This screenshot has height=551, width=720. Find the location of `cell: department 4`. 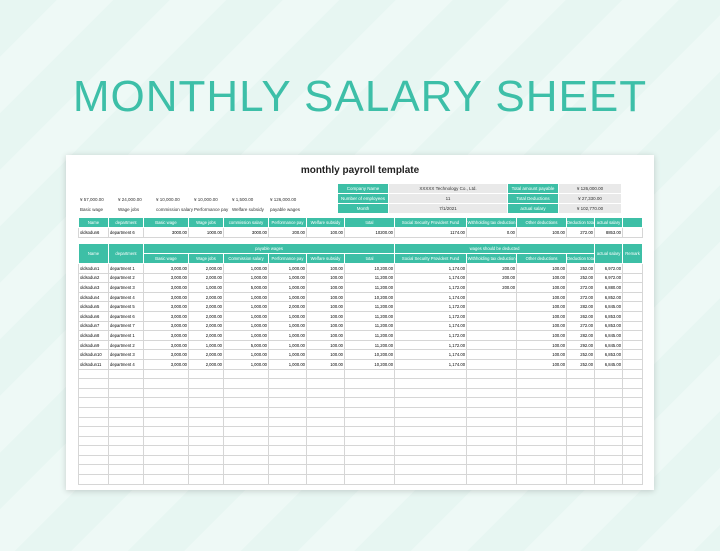

cell: department 4 is located at coordinates (126, 364).